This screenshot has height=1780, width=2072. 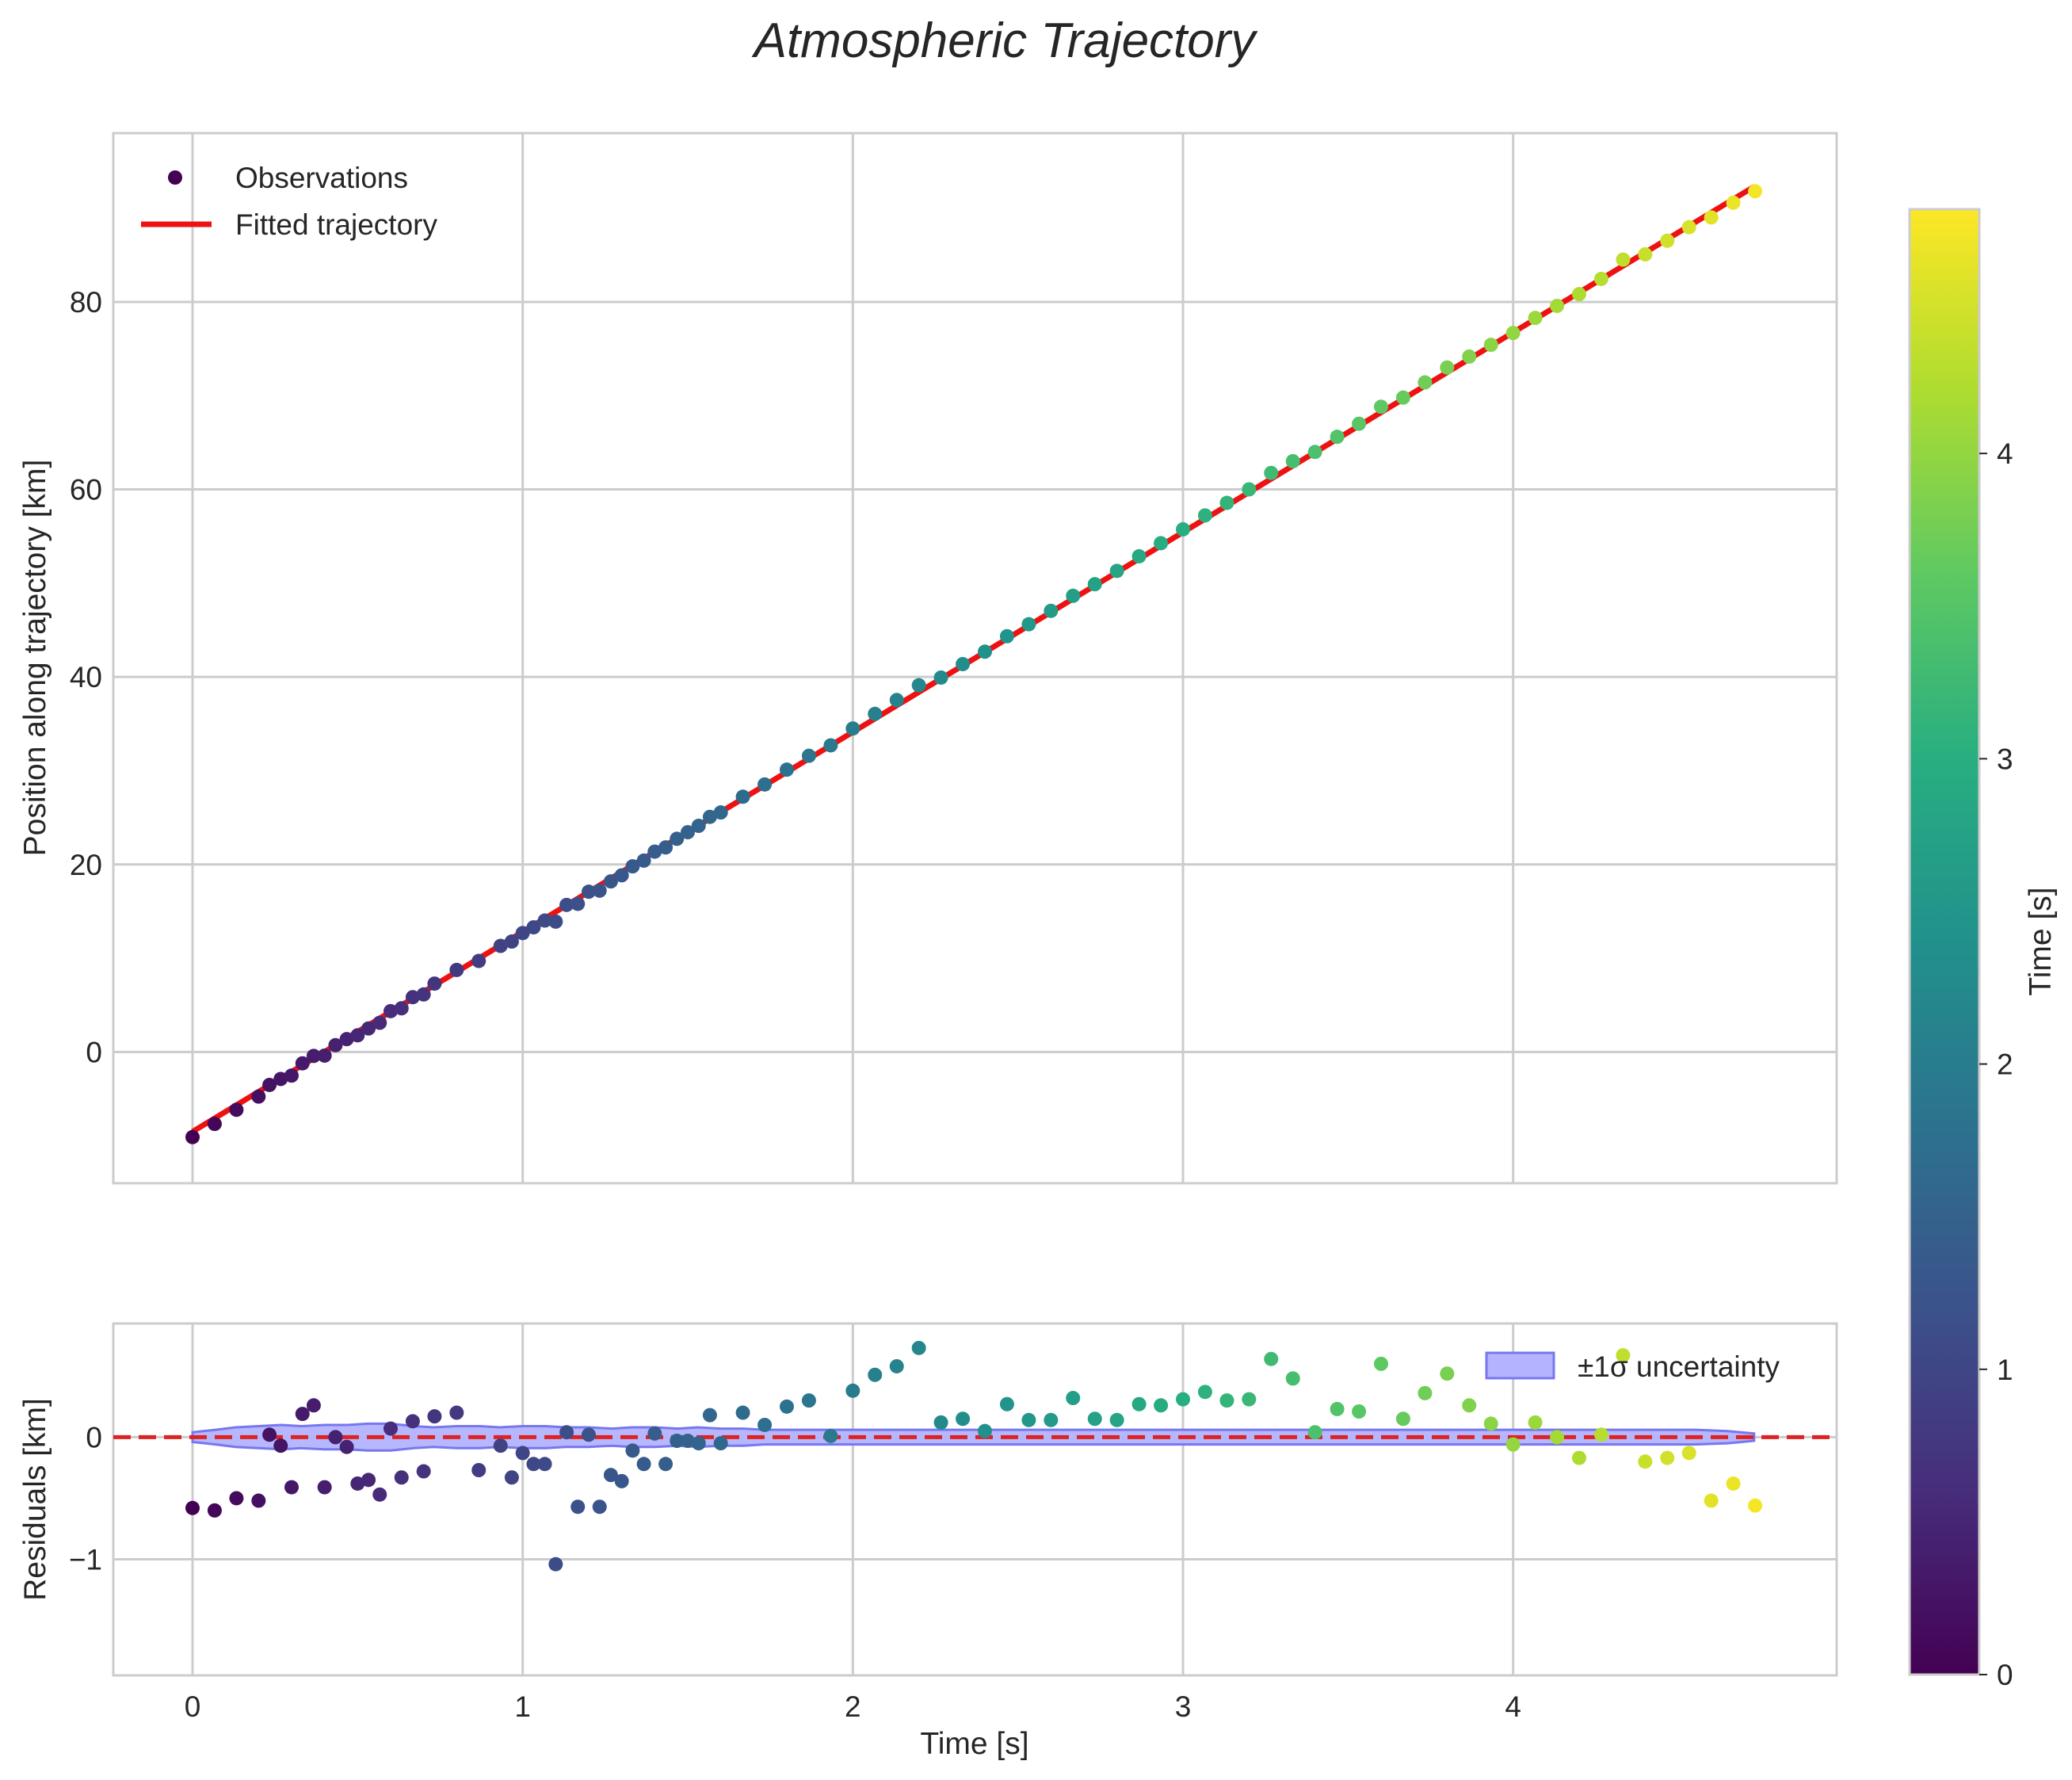 What do you see at coordinates (1679, 1366) in the screenshot?
I see `legend-uncertainty-label: ±1σ uncertainty` at bounding box center [1679, 1366].